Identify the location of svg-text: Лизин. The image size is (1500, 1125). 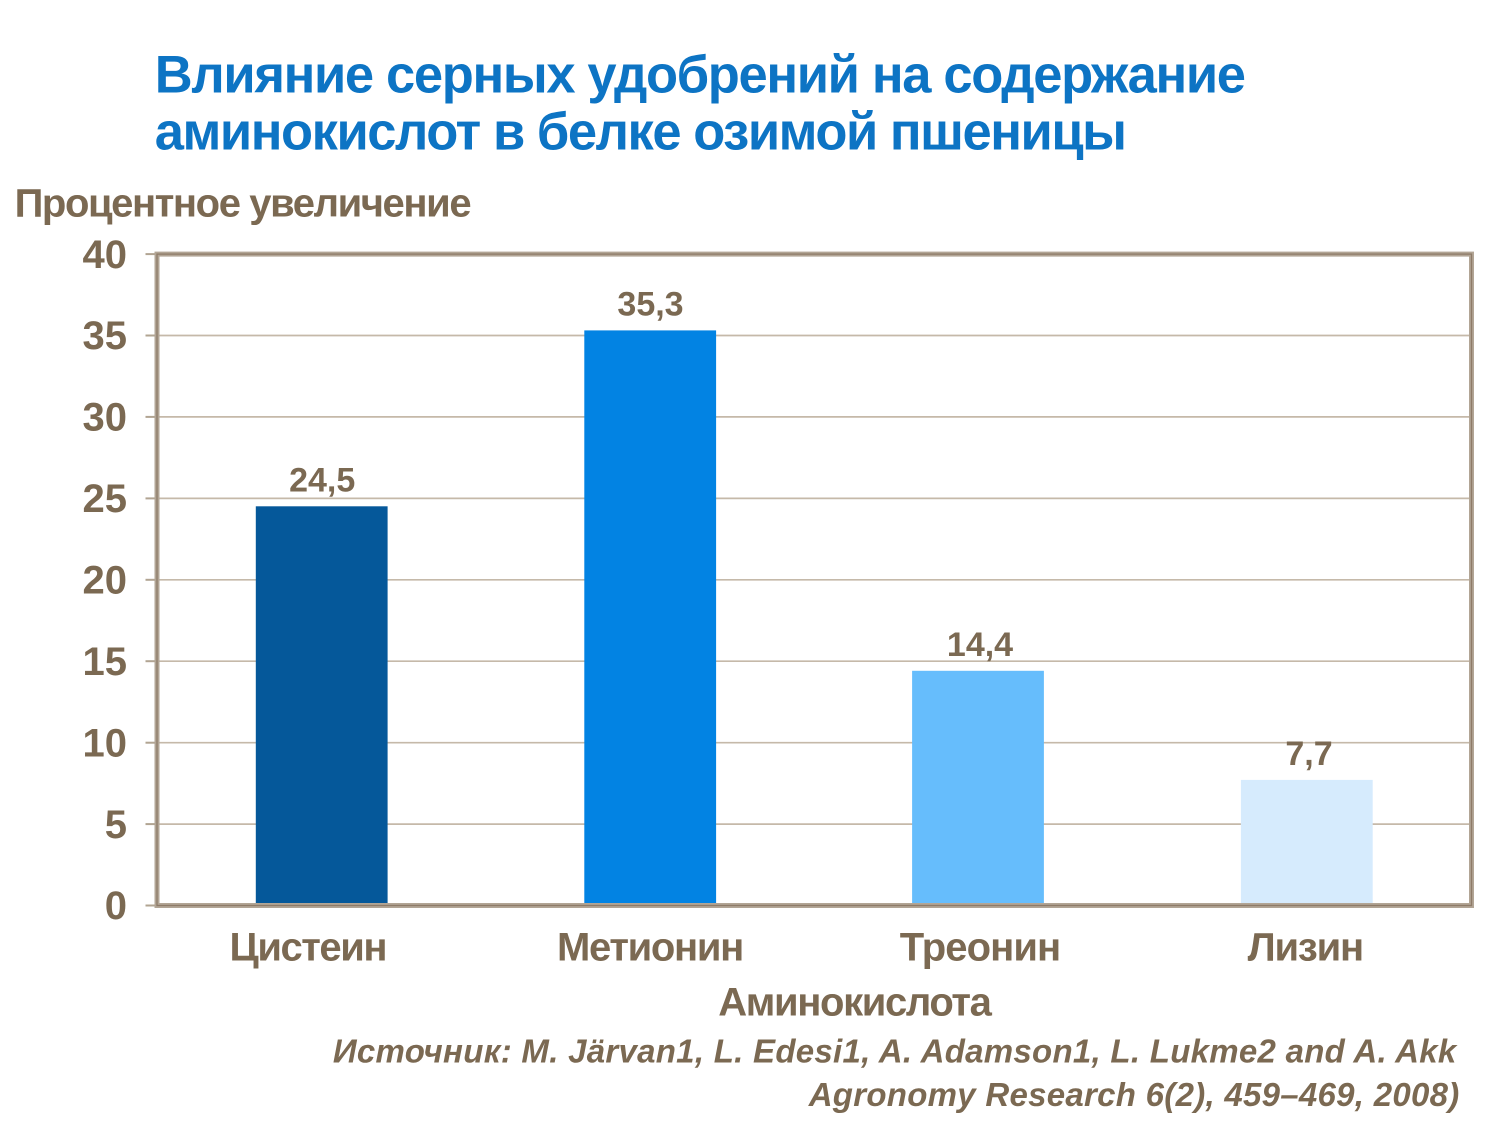
(1305, 948).